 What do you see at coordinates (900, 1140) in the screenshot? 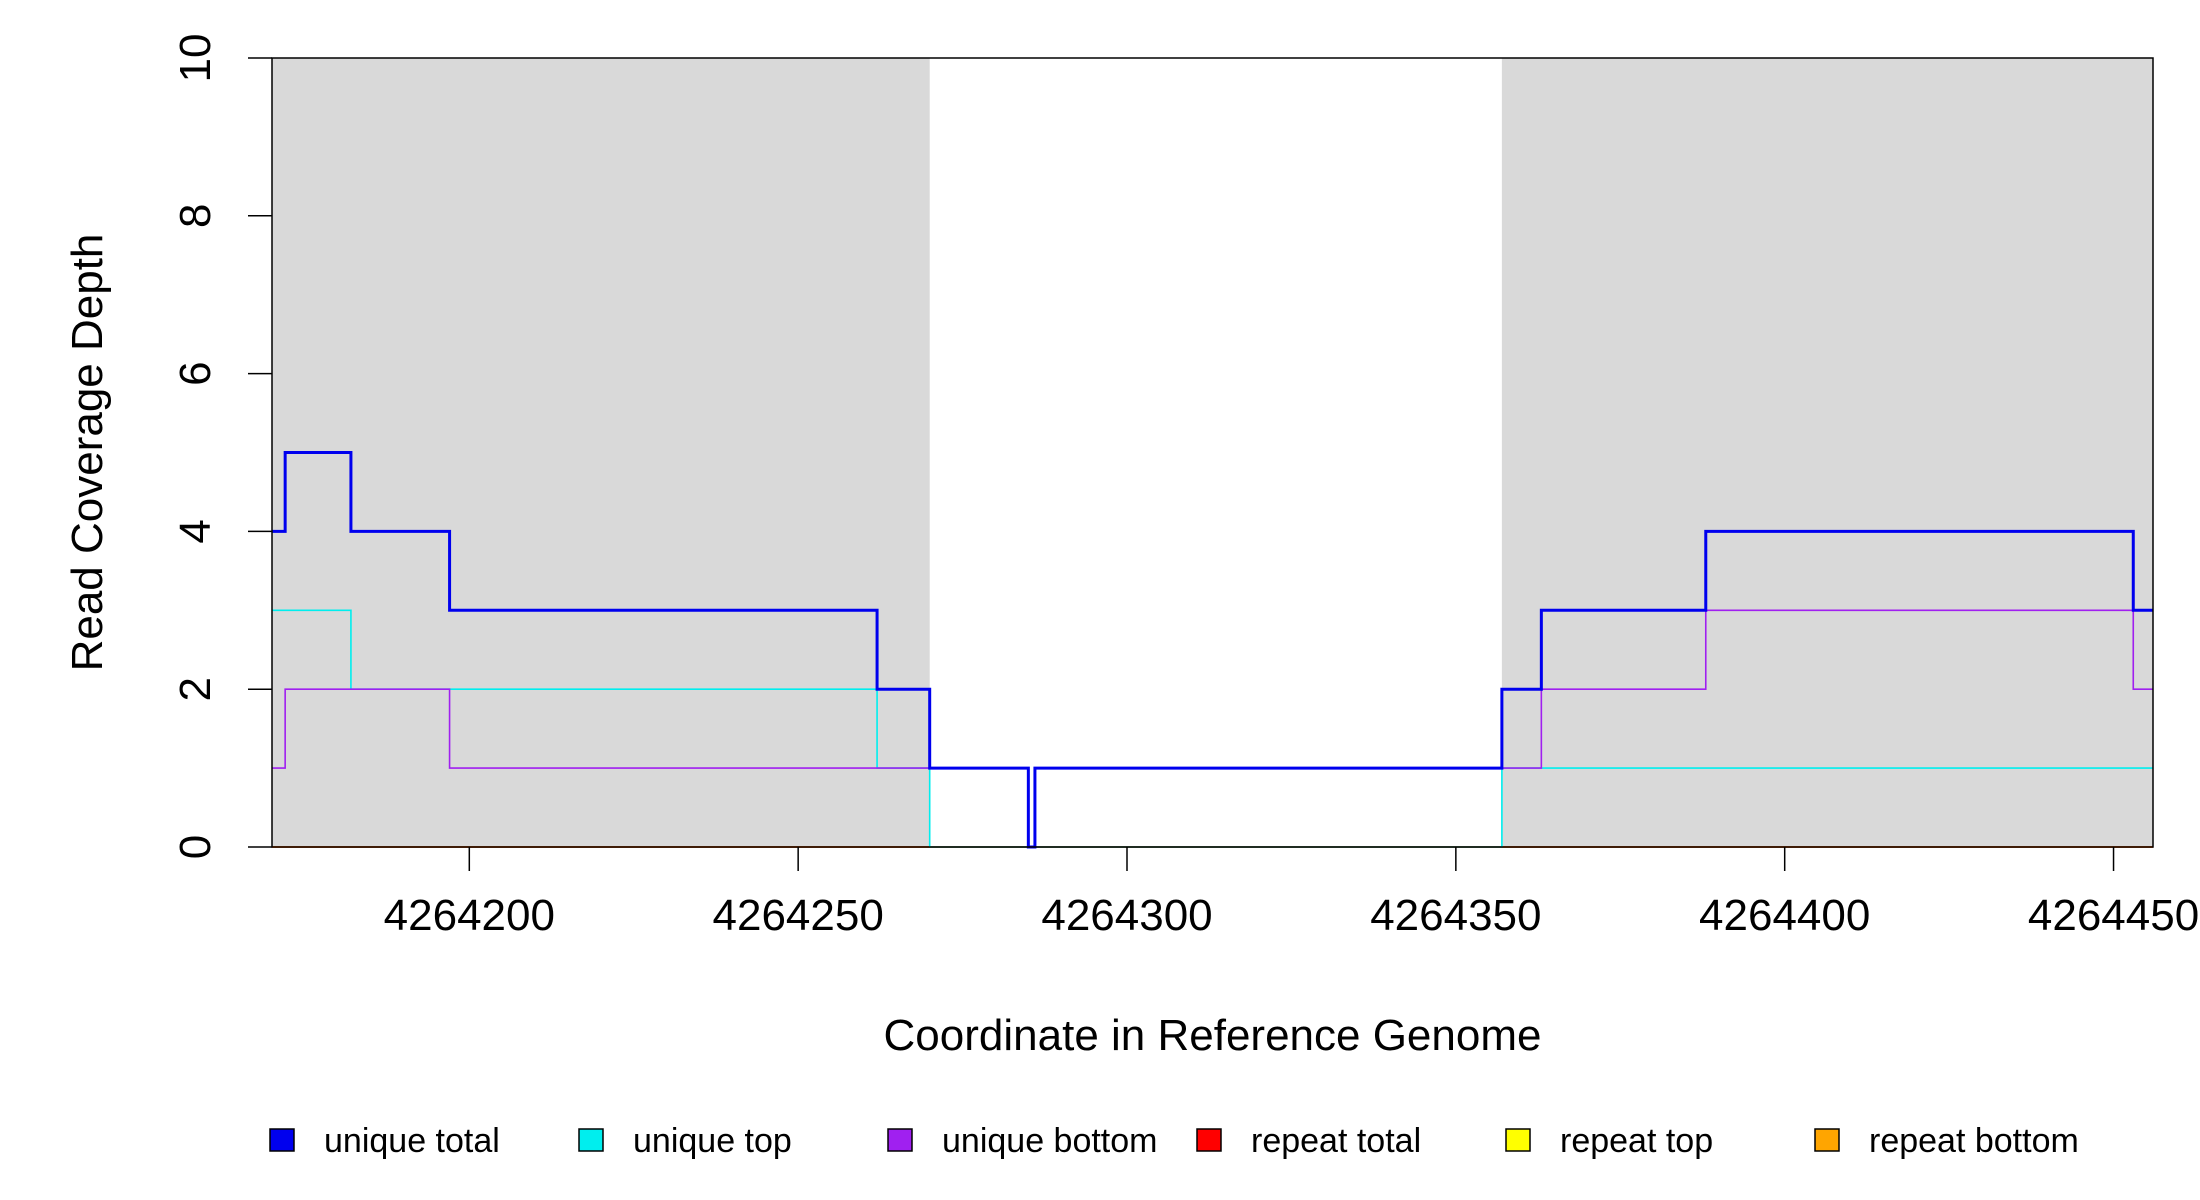
I see `legend-swatch-unique-bottom` at bounding box center [900, 1140].